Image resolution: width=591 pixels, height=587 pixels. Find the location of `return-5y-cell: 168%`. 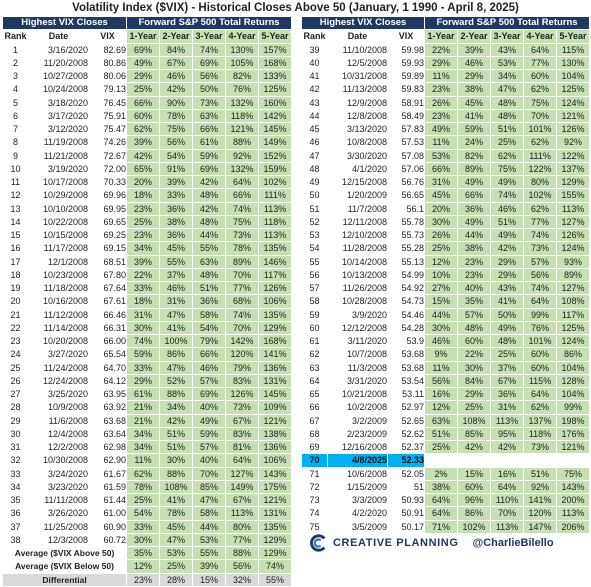

return-5y-cell: 168% is located at coordinates (275, 341).